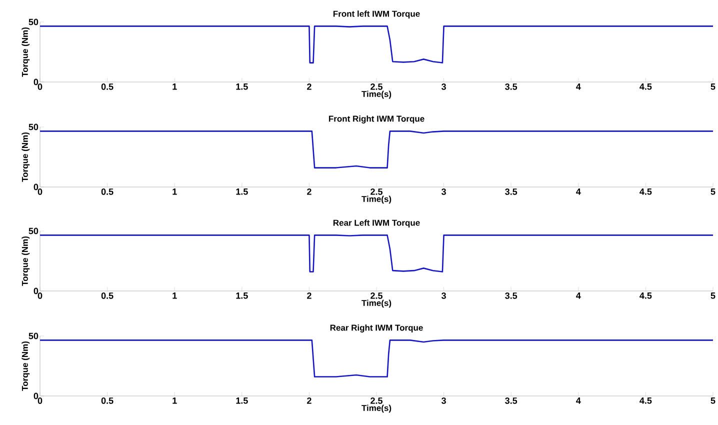 The height and width of the screenshot is (425, 718). I want to click on chart-title: Front left IWM Torque, so click(376, 14).